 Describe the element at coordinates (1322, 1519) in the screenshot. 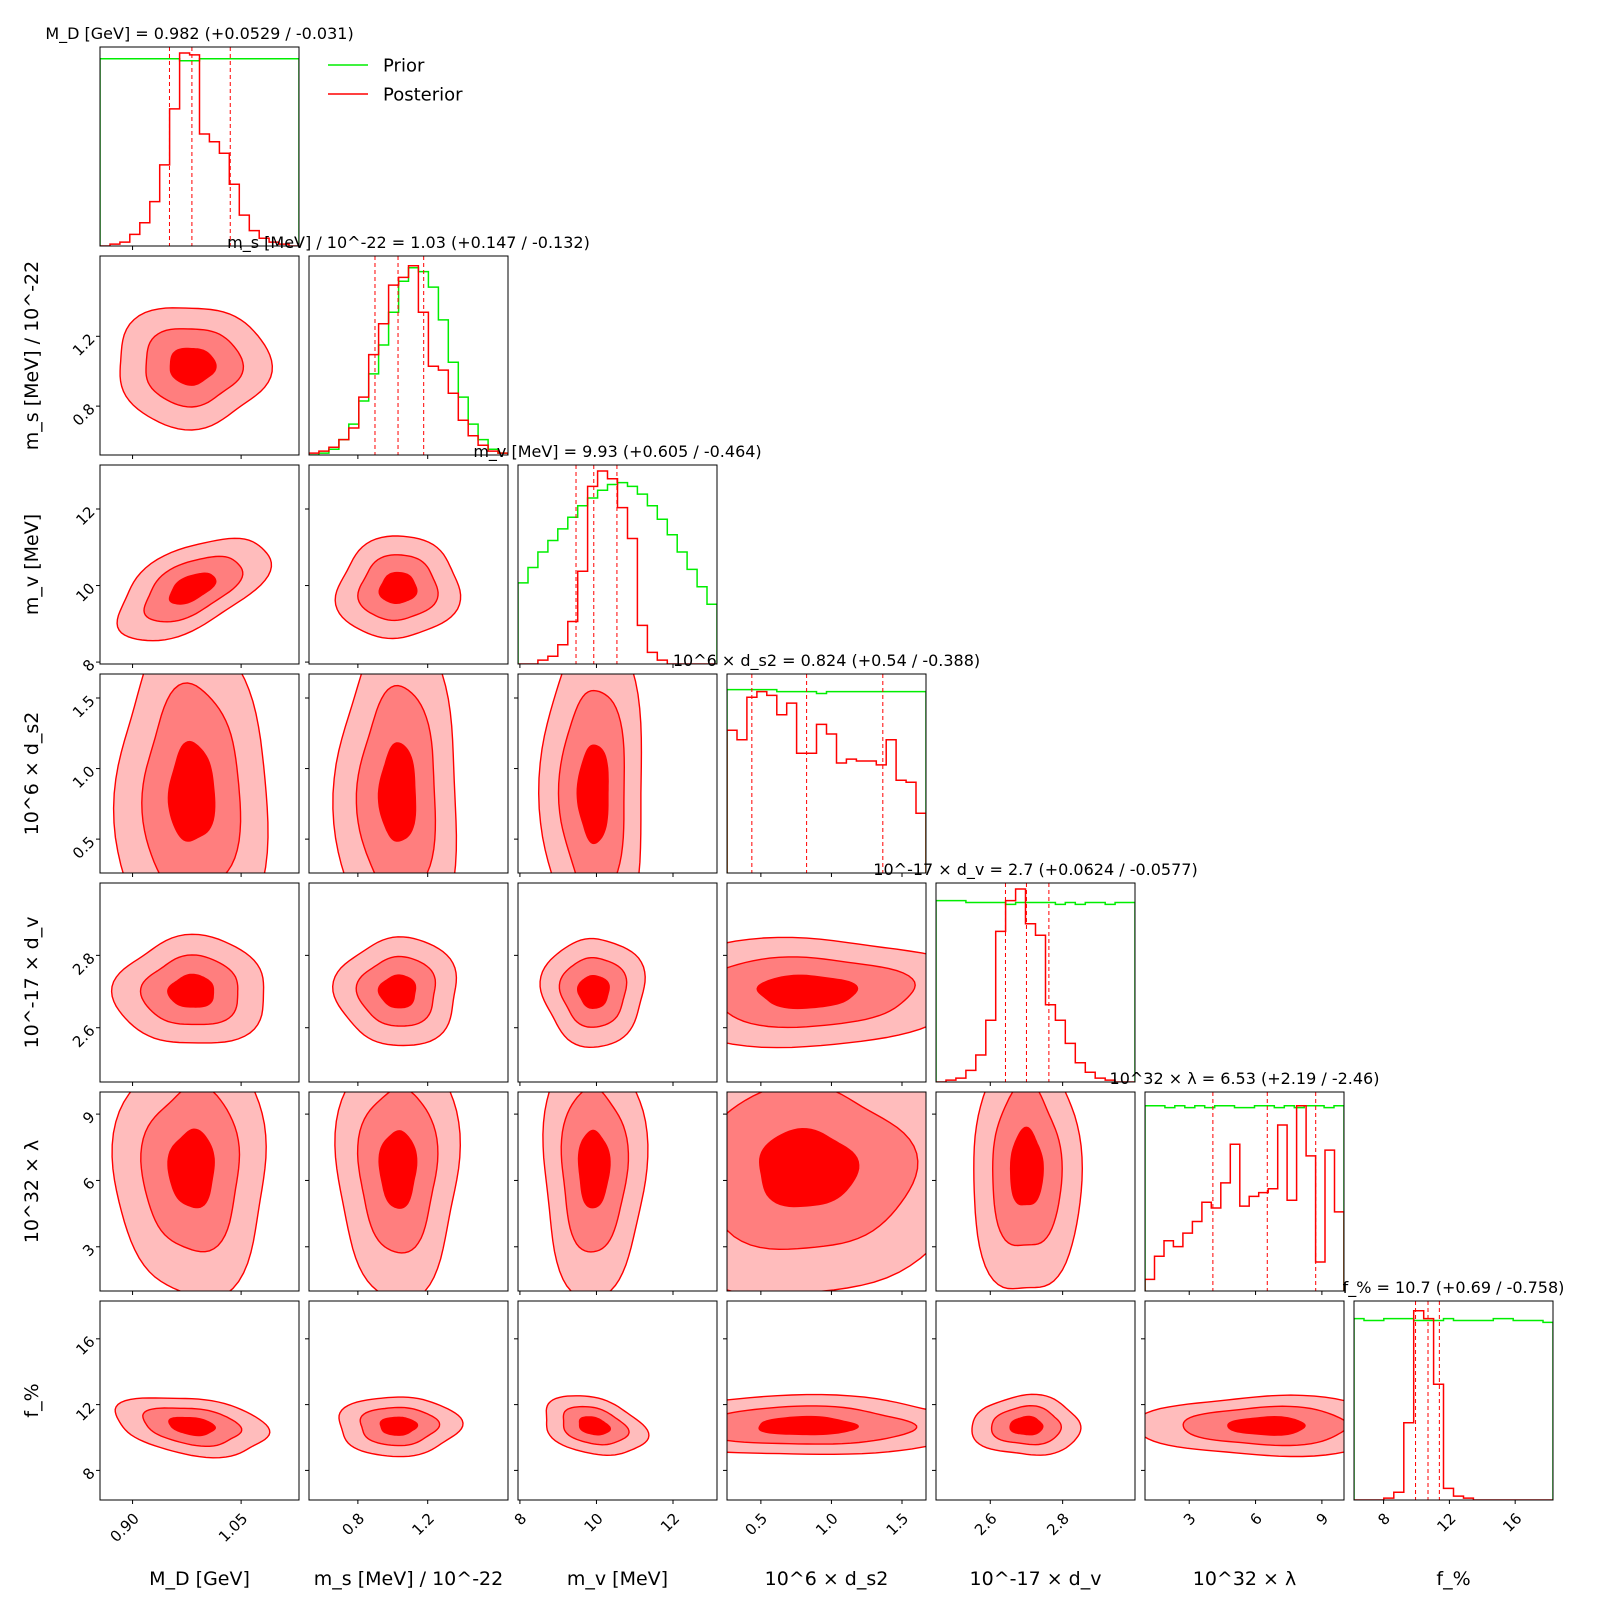

I see `x-tick-label: 9` at that location.